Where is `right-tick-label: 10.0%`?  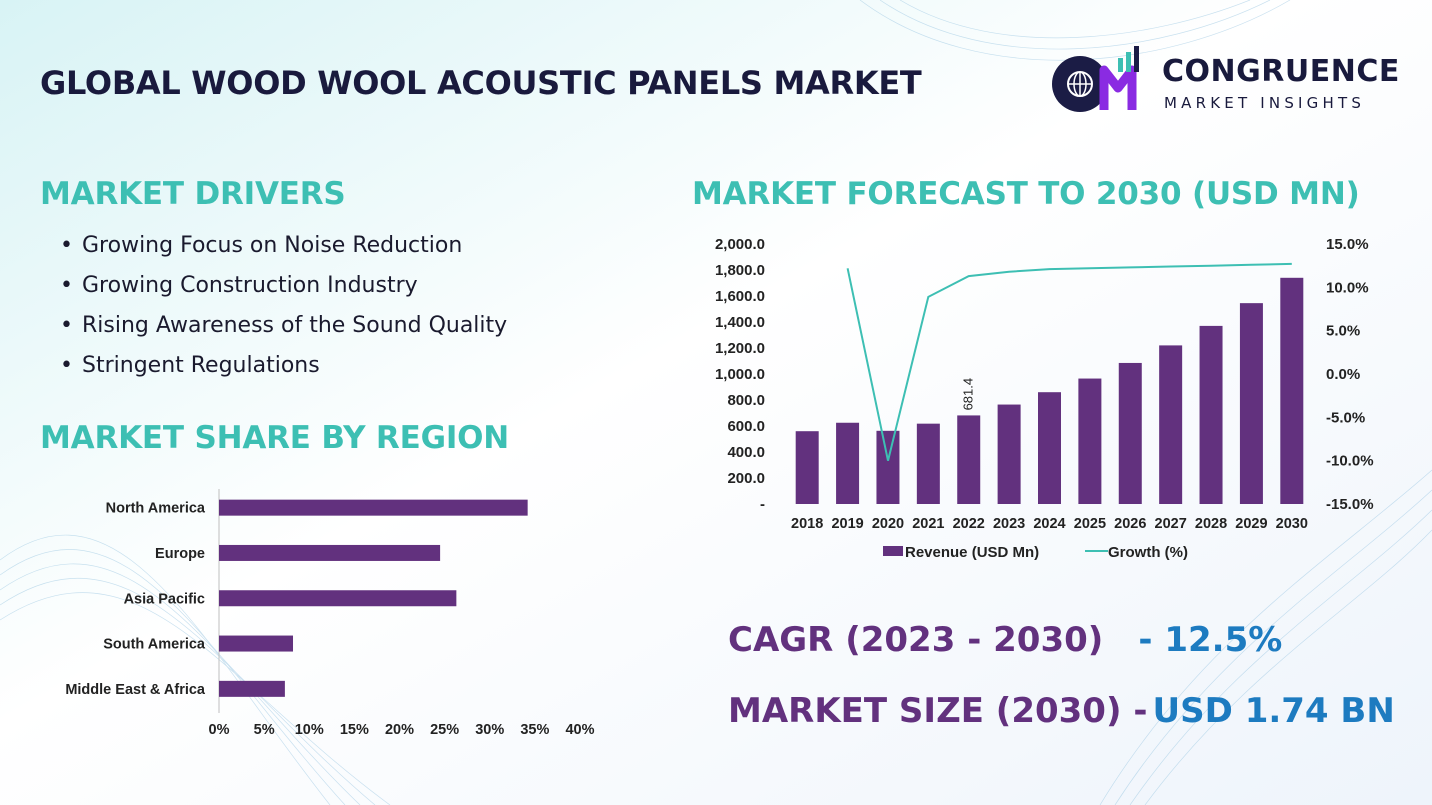
right-tick-label: 10.0% is located at coordinates (1347, 287).